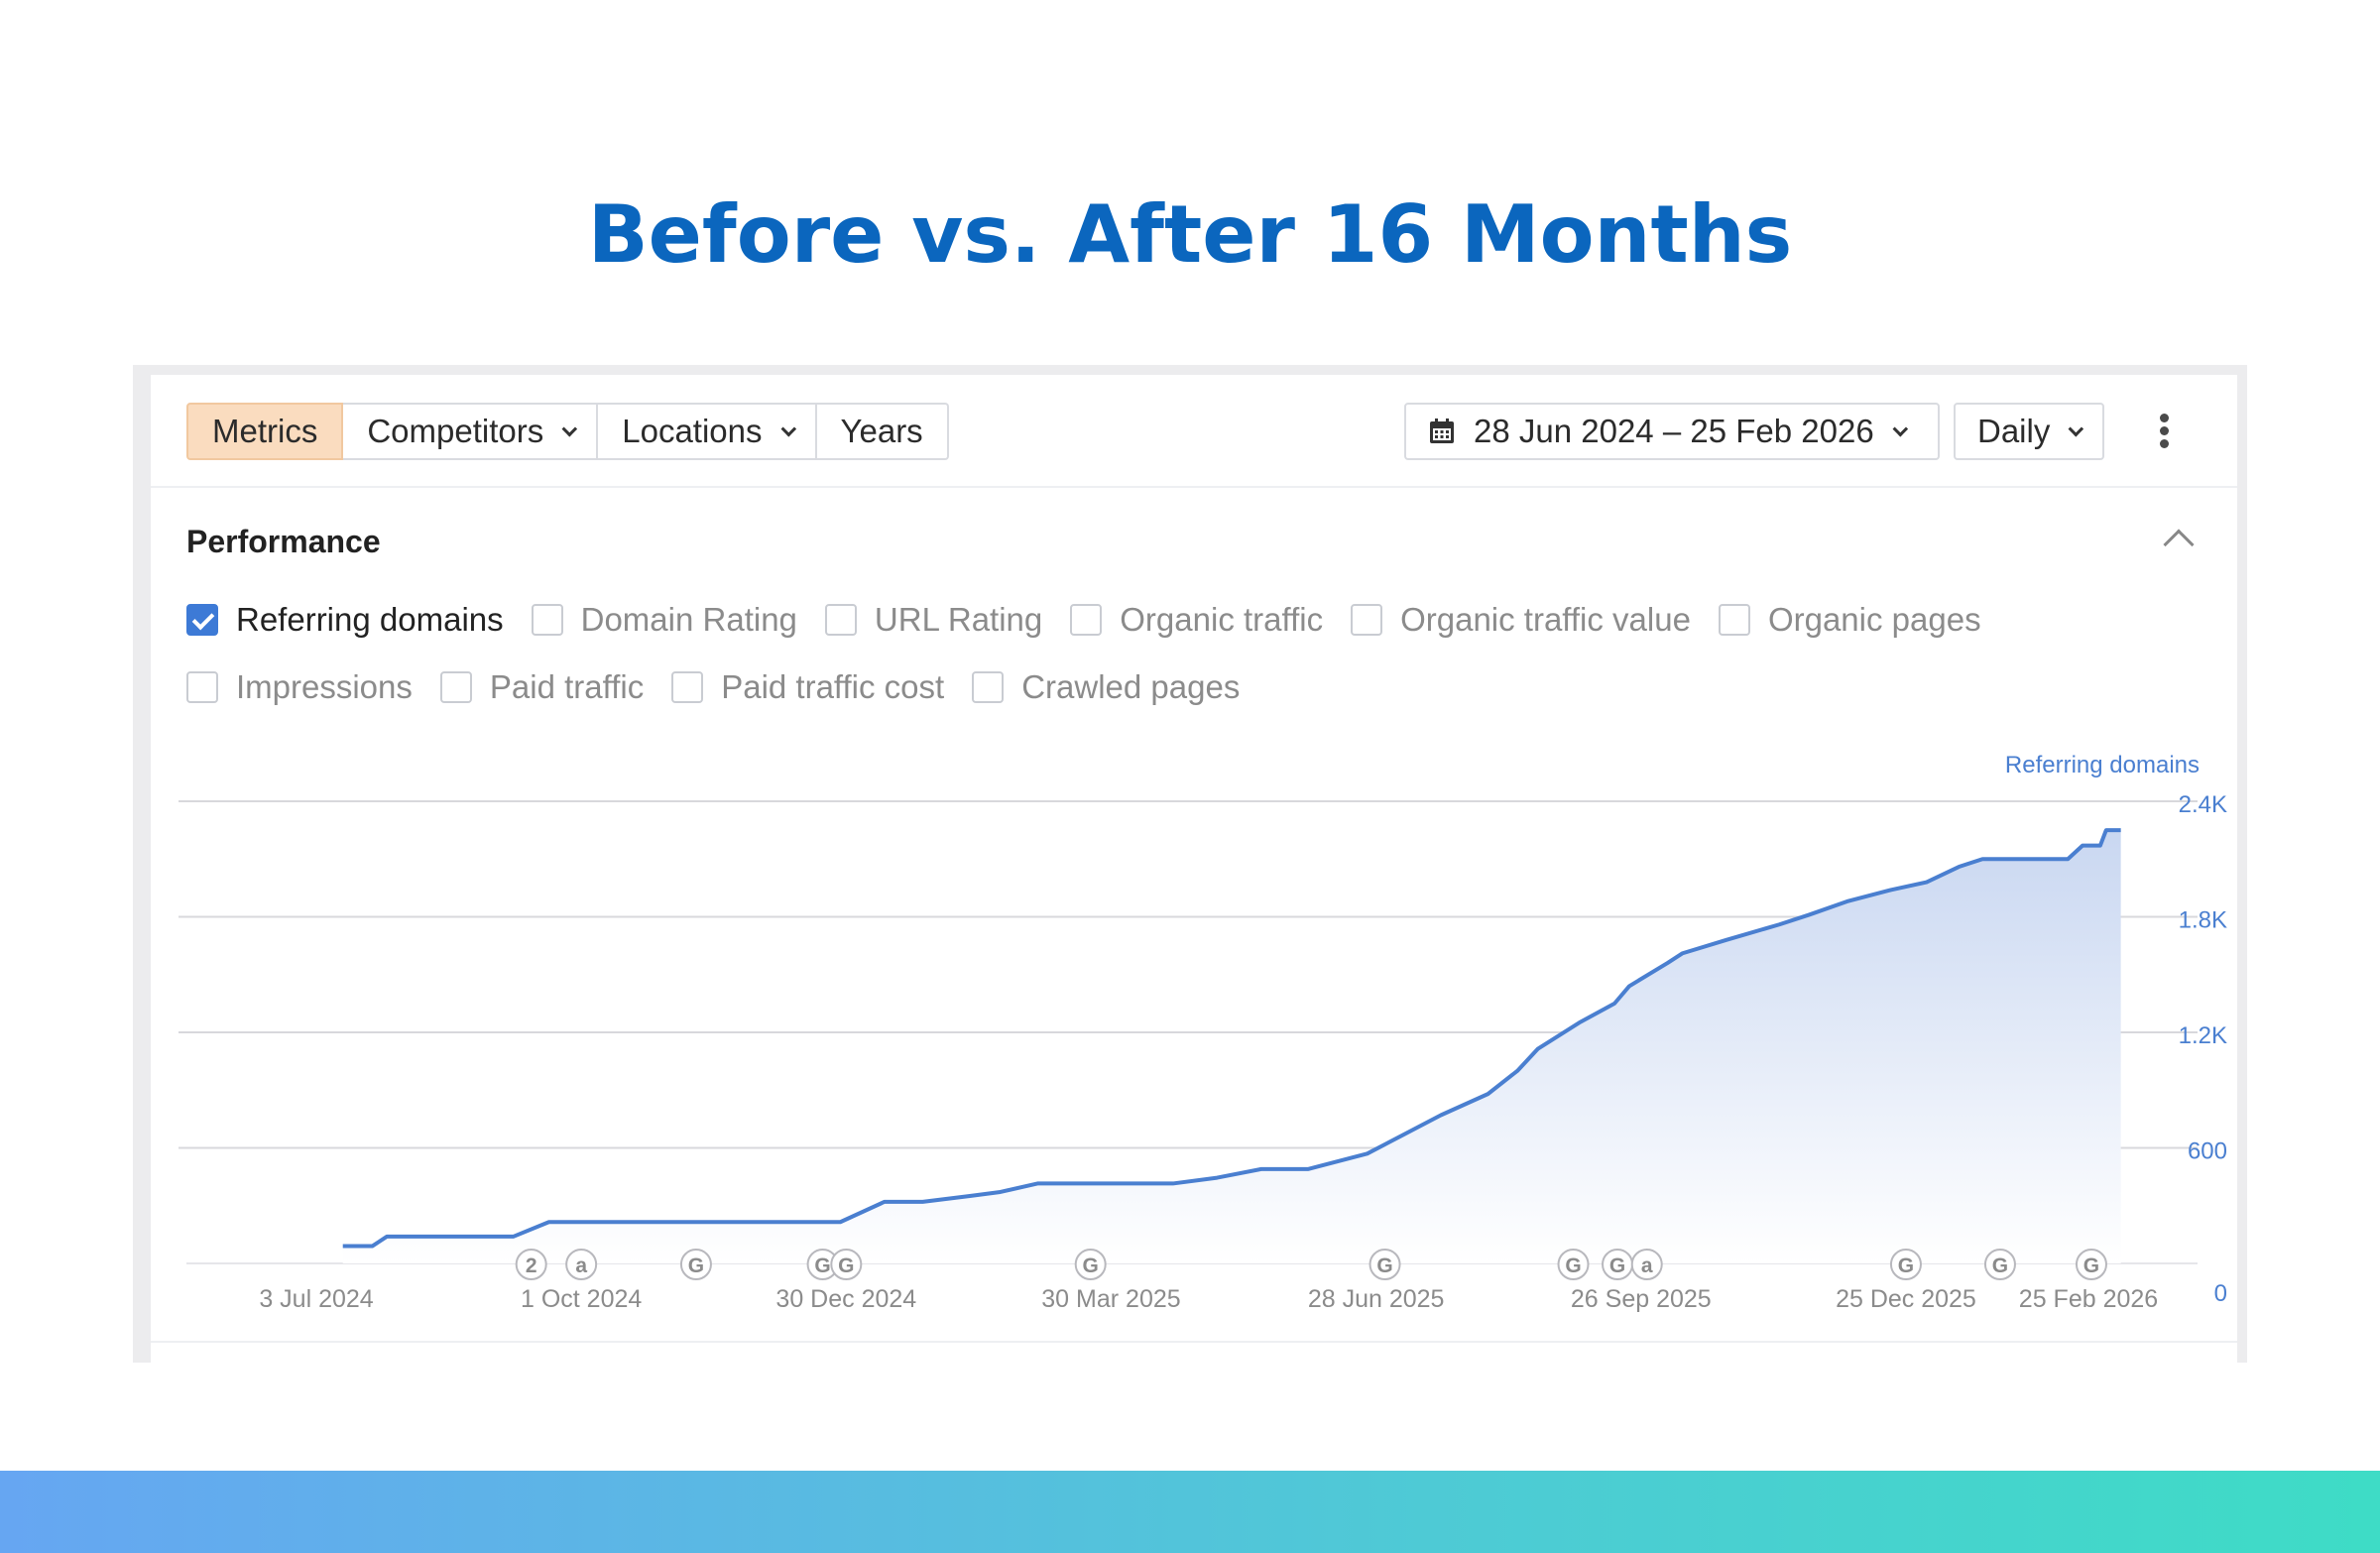 Image resolution: width=2380 pixels, height=1553 pixels. Describe the element at coordinates (1194, 487) in the screenshot. I see `toolbar-divider` at that location.